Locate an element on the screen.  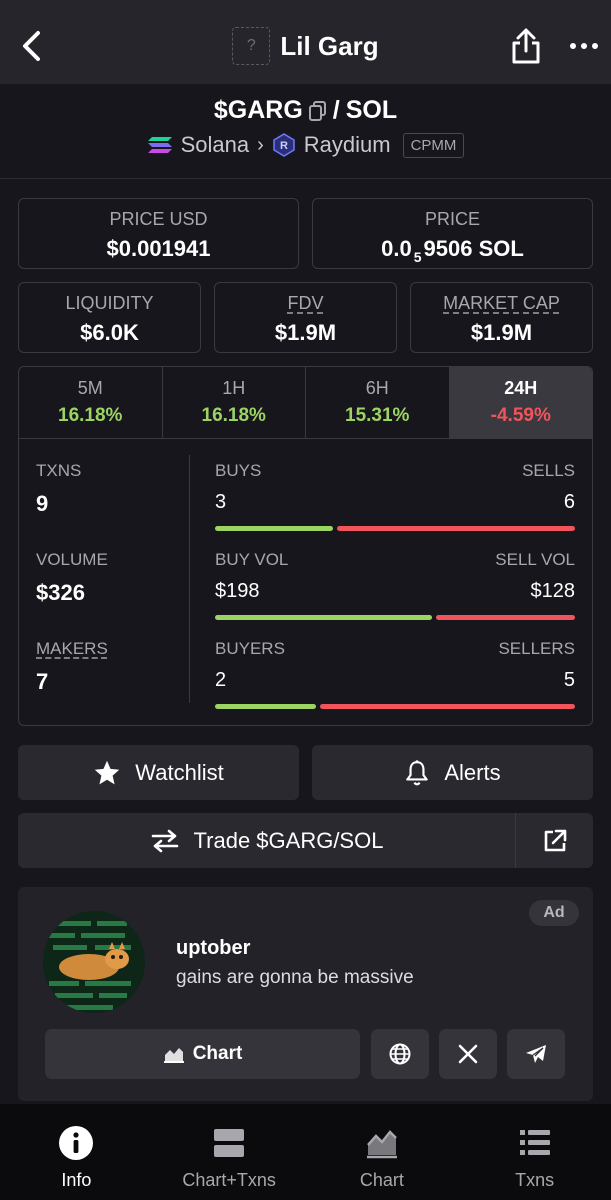
x-logo-icon is located at coordinates (468, 1054).